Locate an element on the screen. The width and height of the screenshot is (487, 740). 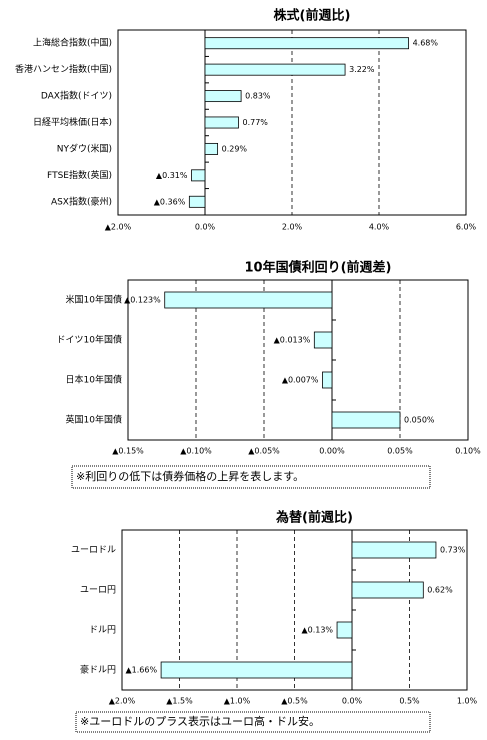
note: ※利回りの低下は債券価格の上昇を表します。 is located at coordinates (190, 476).